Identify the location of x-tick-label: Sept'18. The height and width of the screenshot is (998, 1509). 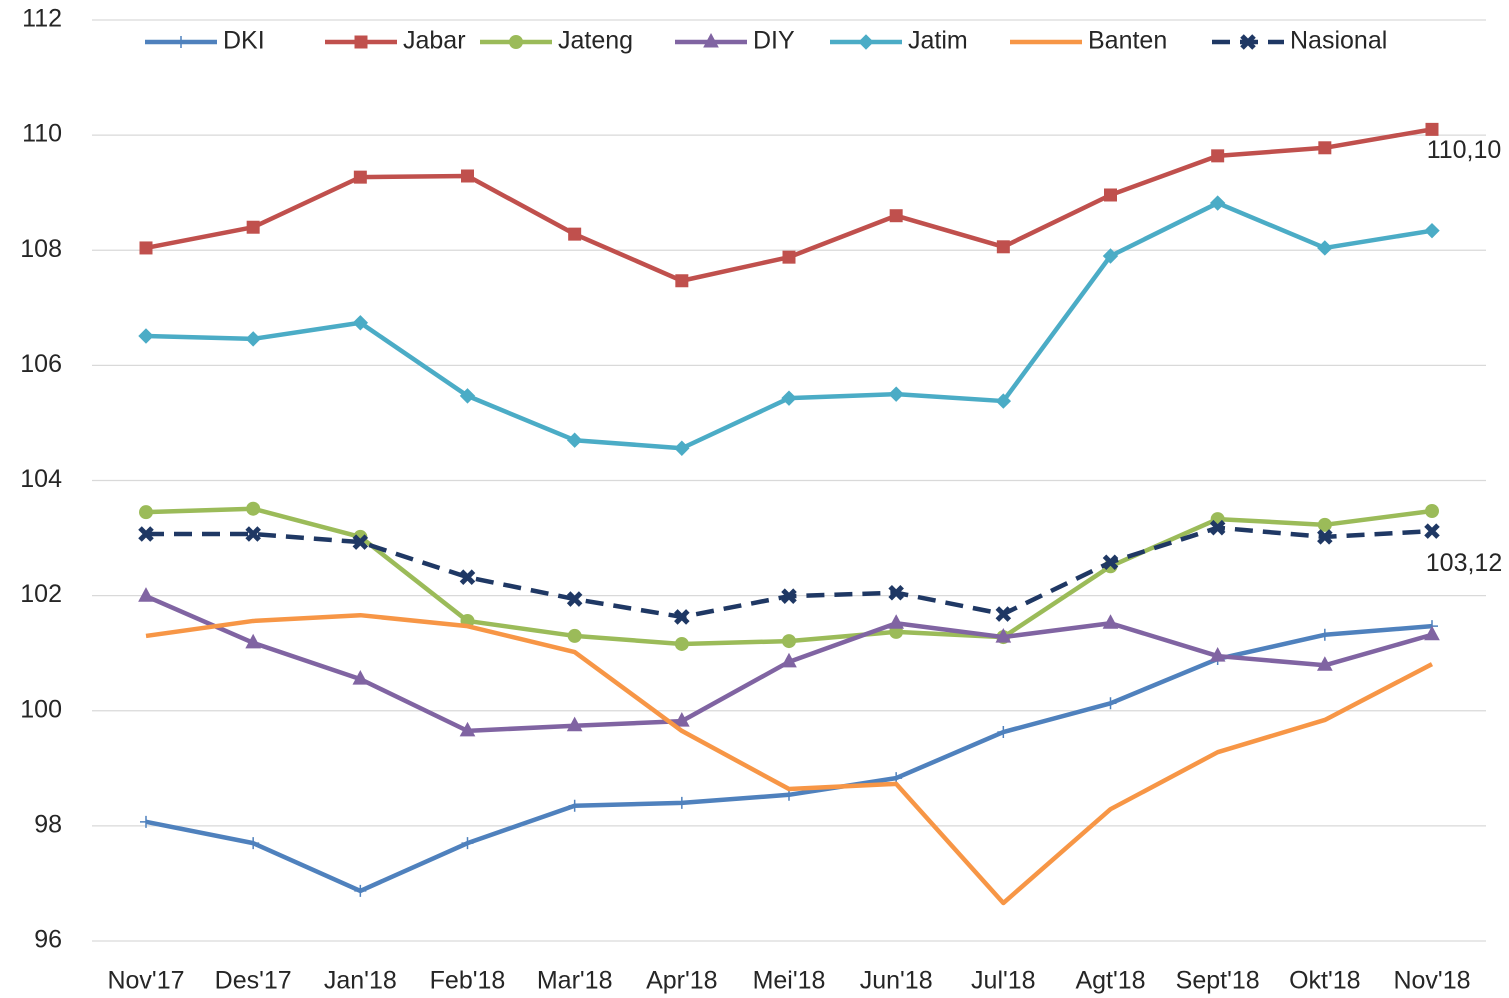
(1218, 981).